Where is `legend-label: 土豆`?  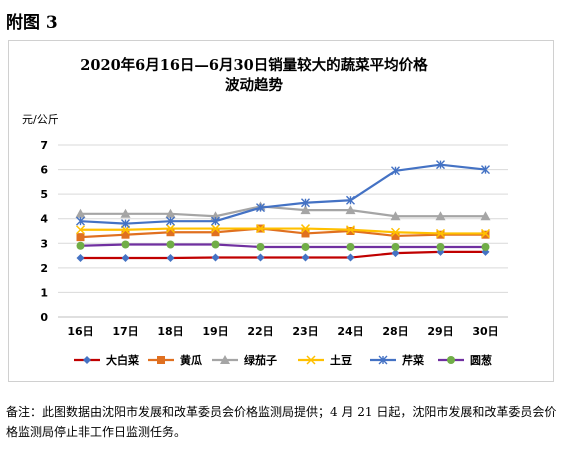 legend-label: 土豆 is located at coordinates (341, 360).